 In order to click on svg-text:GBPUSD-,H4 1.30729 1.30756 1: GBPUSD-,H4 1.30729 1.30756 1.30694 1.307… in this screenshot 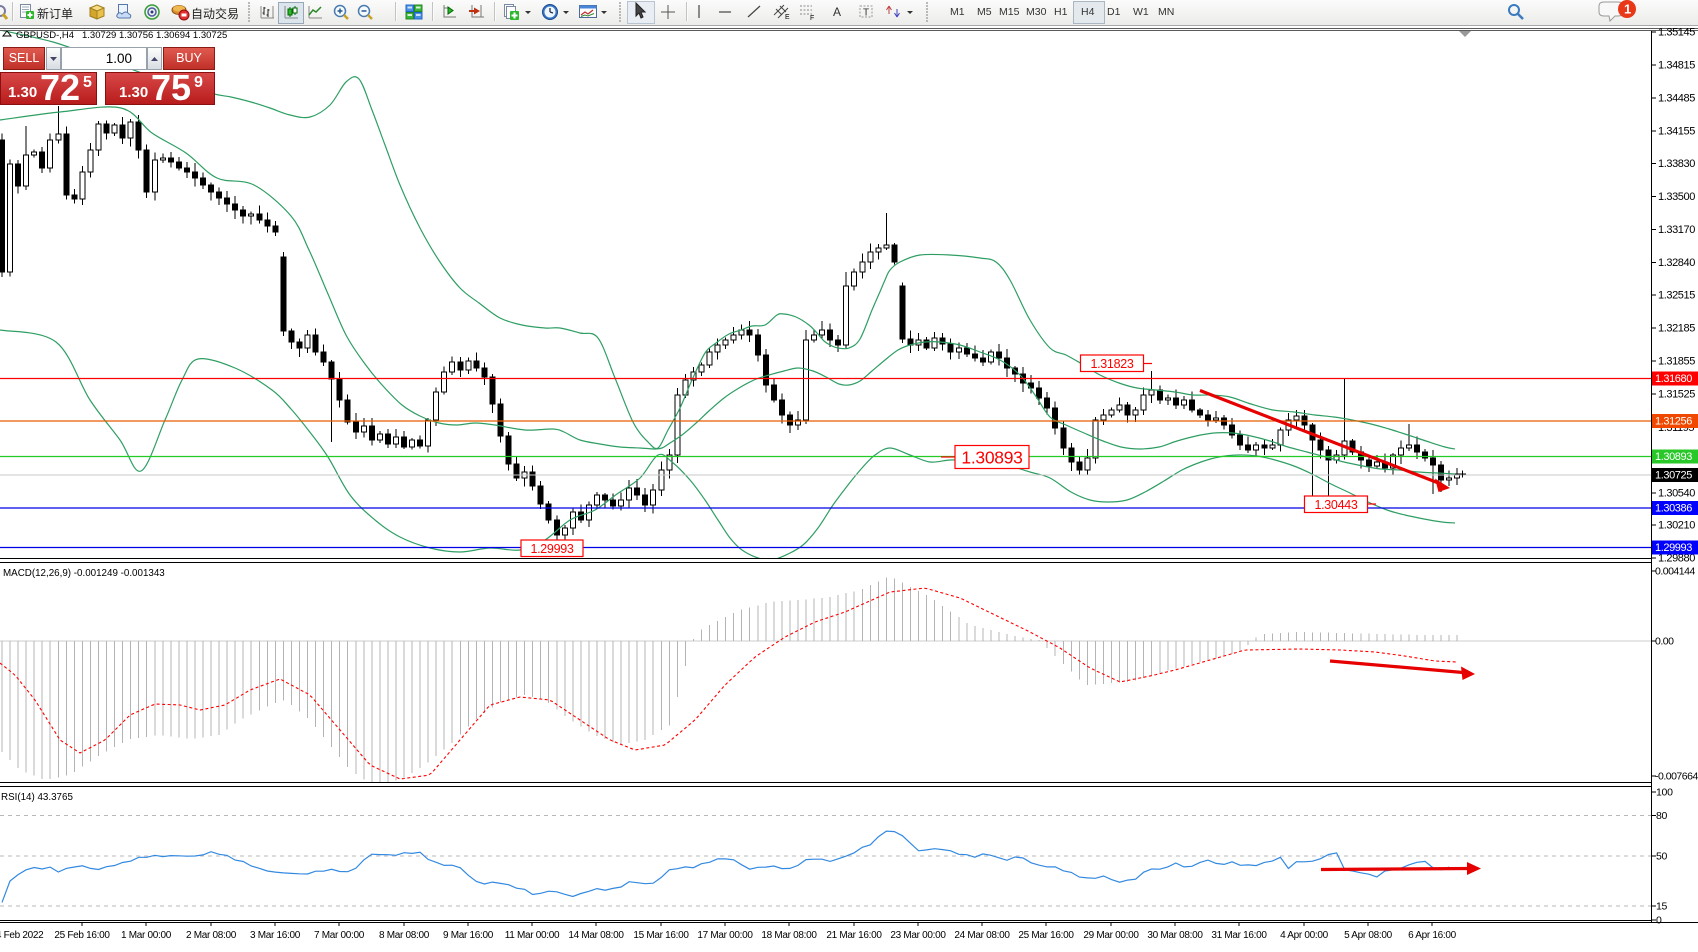, I will do `click(121, 35)`.